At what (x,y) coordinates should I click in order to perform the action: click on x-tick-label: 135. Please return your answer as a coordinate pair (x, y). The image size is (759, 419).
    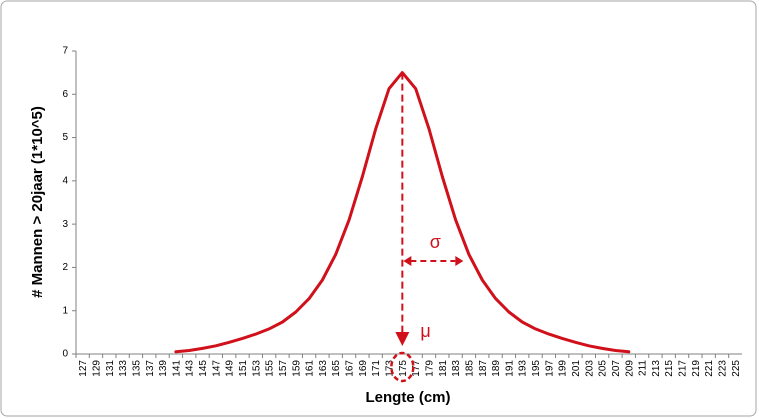
    Looking at the image, I should click on (136, 368).